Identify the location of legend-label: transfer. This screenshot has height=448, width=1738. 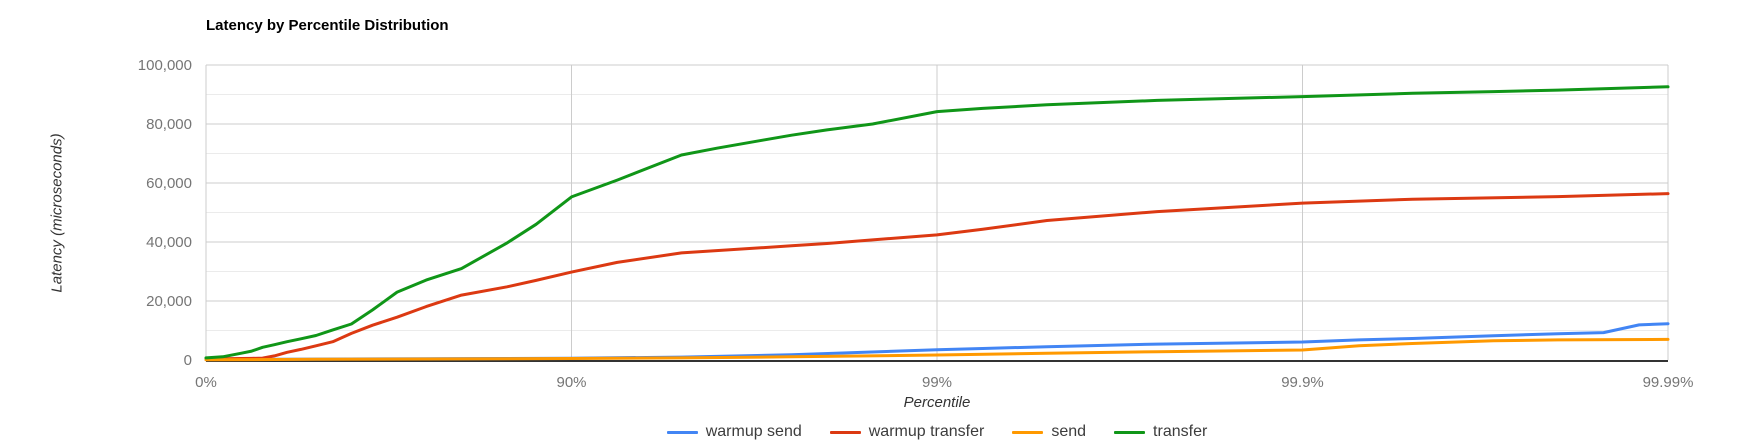
(1180, 431).